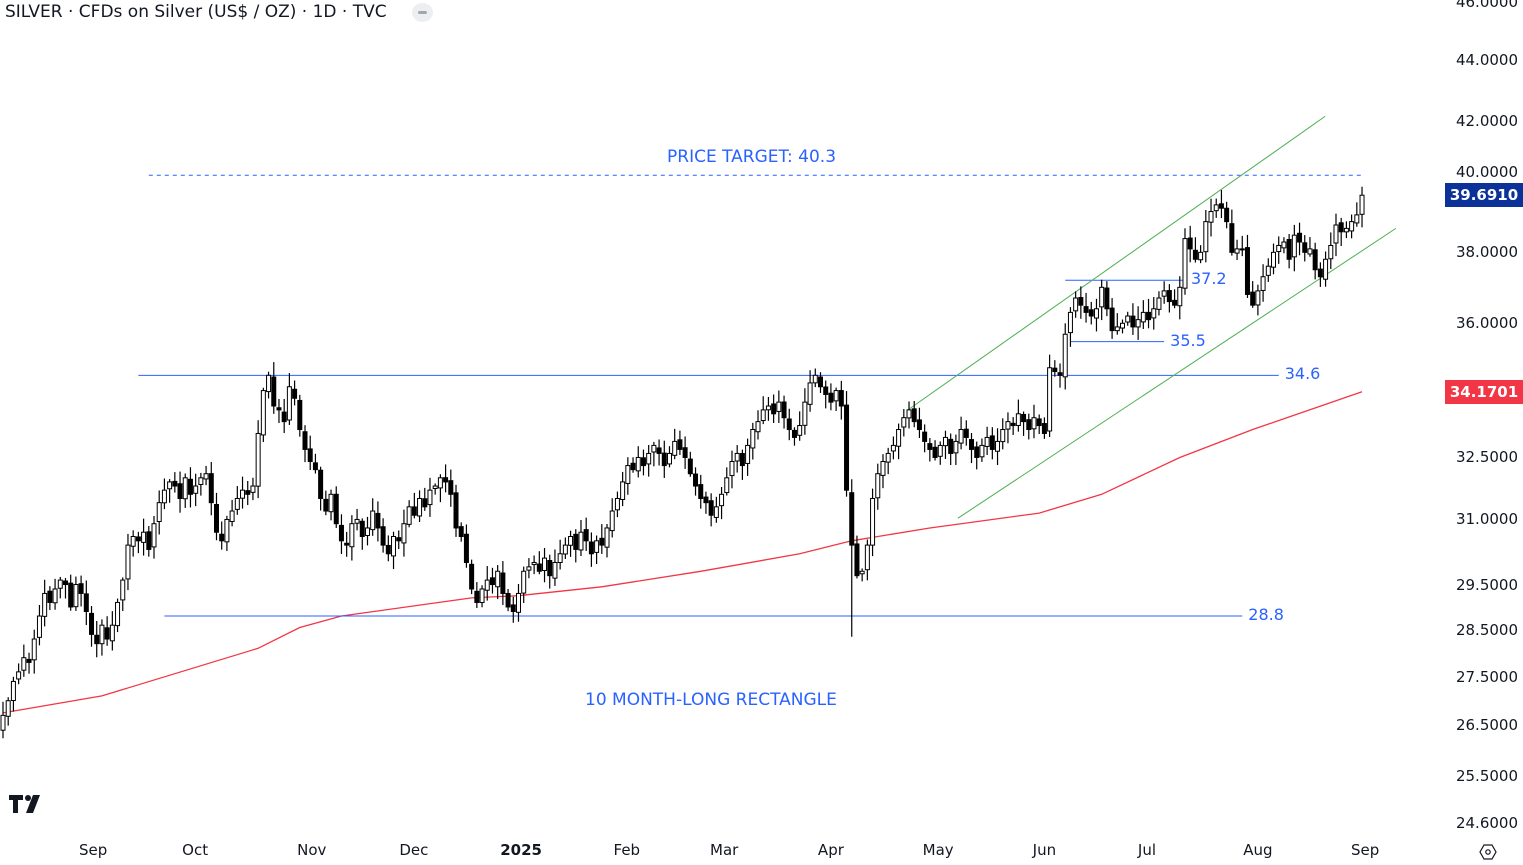  I want to click on minus-circle-icon, so click(422, 12).